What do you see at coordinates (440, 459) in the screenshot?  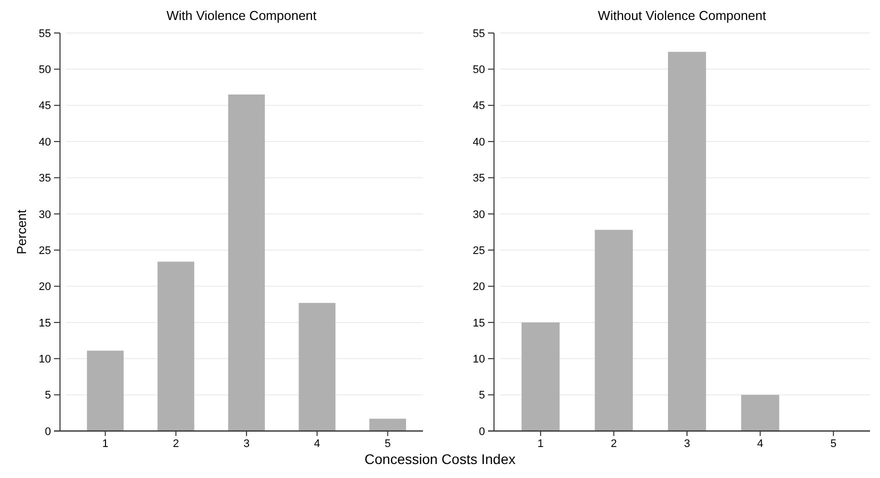 I see `x-axis-title: Concession Costs Index` at bounding box center [440, 459].